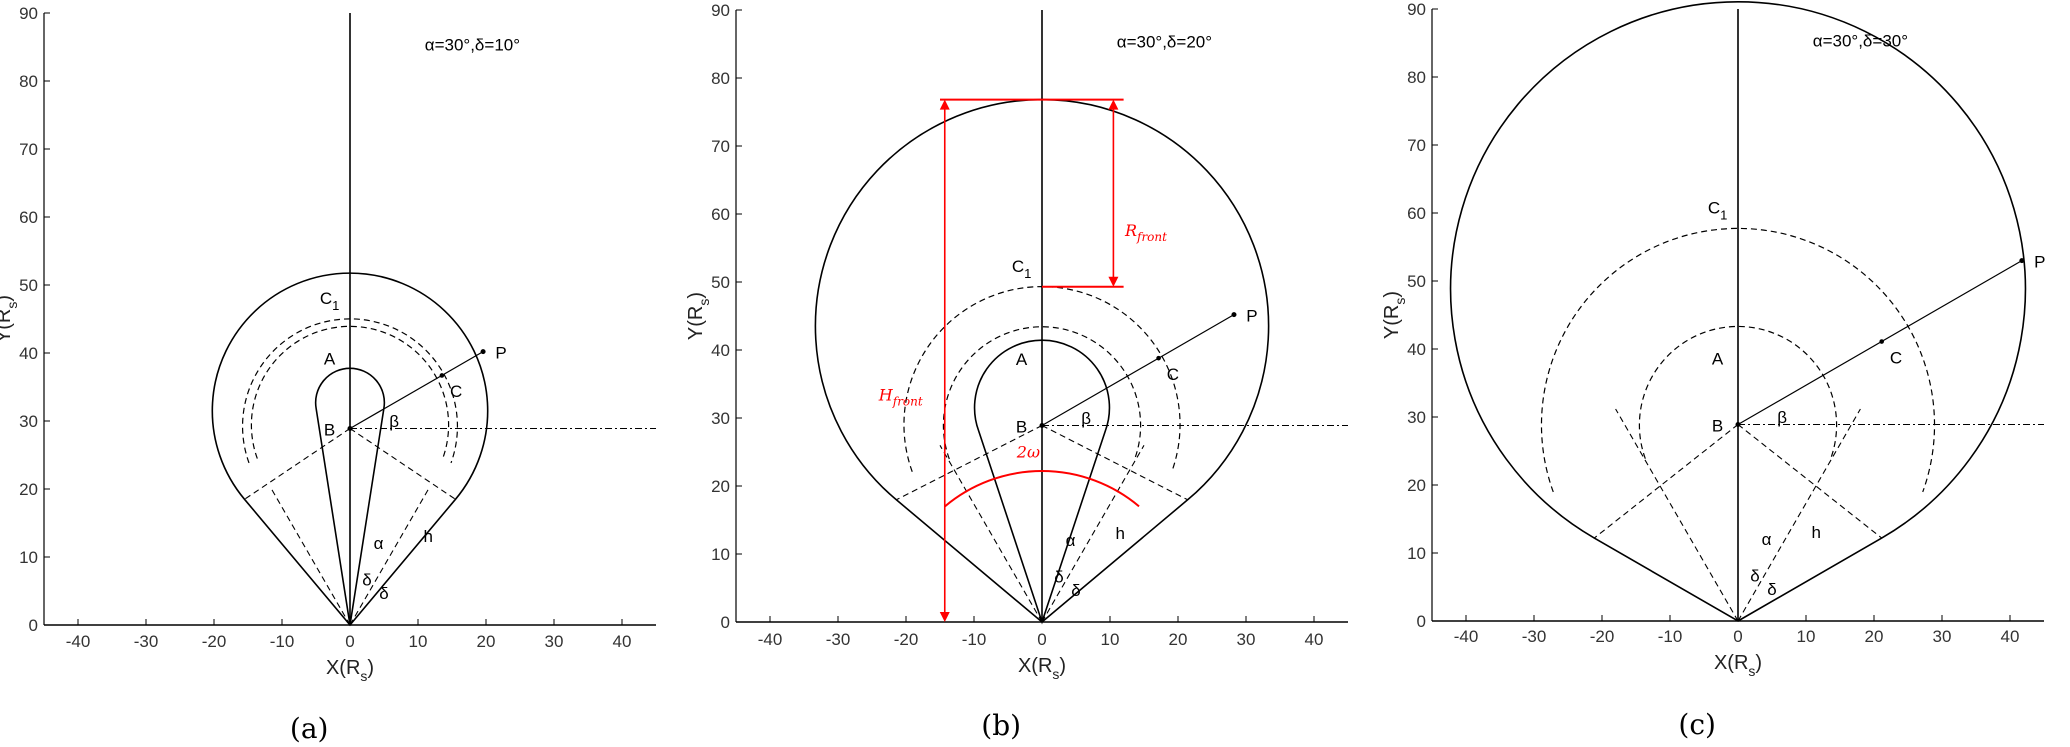 The height and width of the screenshot is (747, 2070). I want to click on parameter-annotation: α=30°,δ=20°, so click(1164, 41).